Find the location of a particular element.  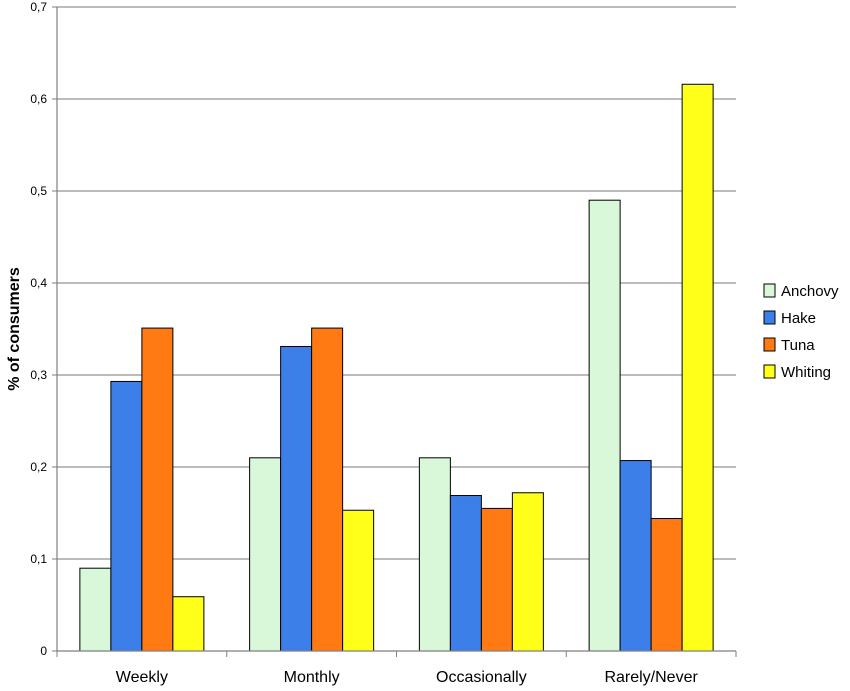

y-tick-label: 0 is located at coordinates (43, 651).